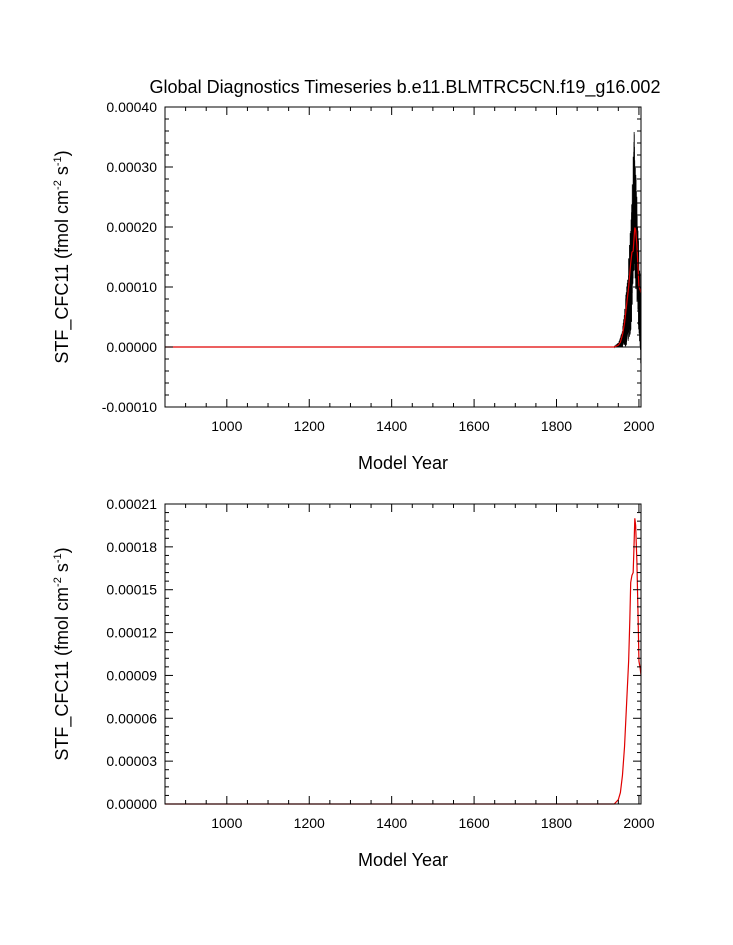 This screenshot has width=733, height=945. What do you see at coordinates (131, 675) in the screenshot?
I see `y-tick-label: 0.00009` at bounding box center [131, 675].